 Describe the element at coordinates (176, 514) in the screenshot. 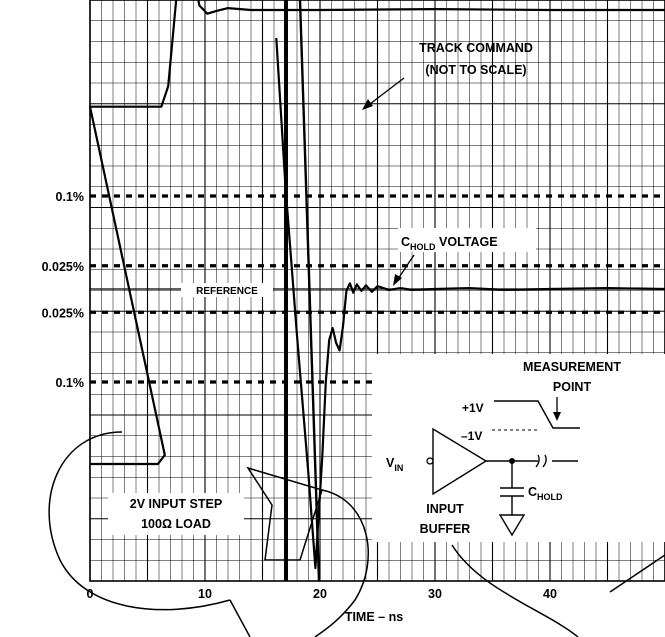

I see `input-step-label-bg` at that location.